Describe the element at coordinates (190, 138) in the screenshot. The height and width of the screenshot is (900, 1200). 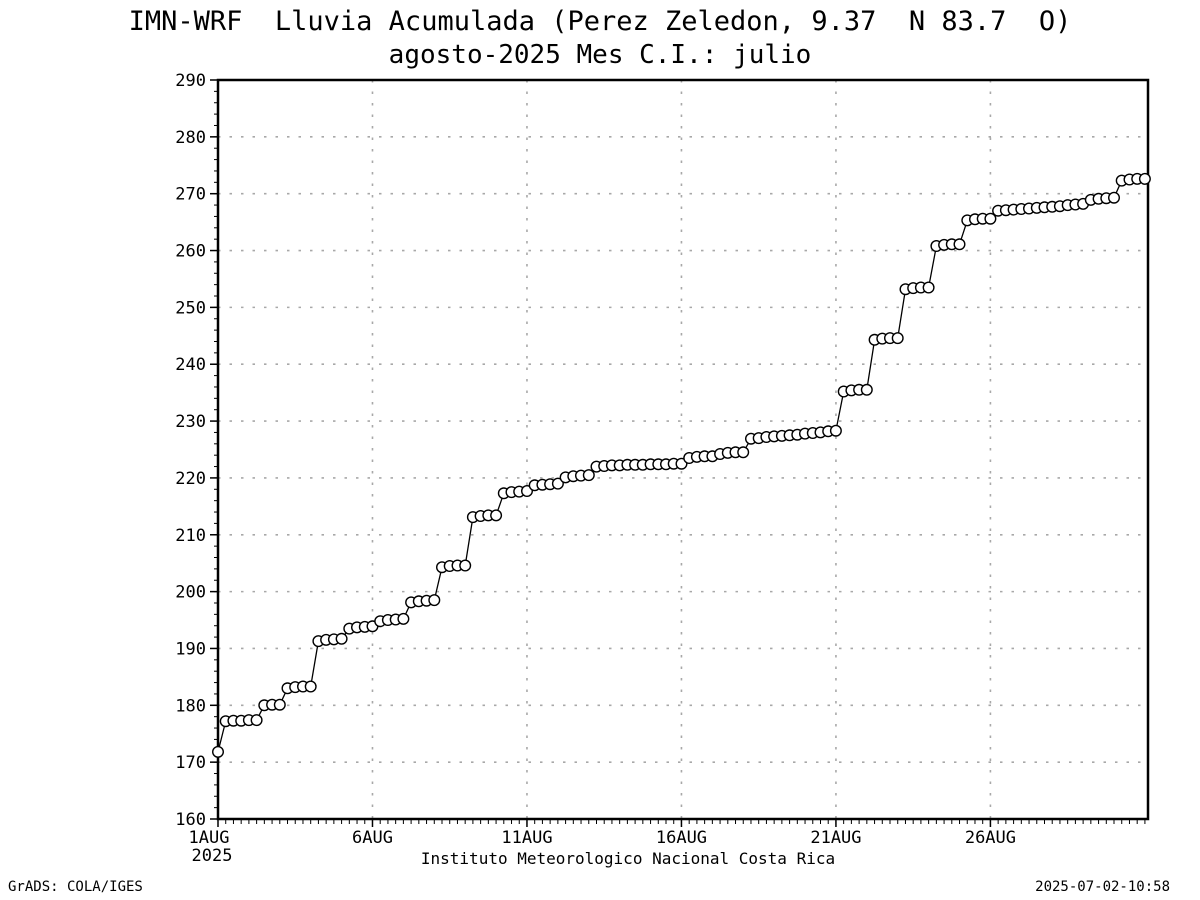
I see `y-tick-label: 280` at that location.